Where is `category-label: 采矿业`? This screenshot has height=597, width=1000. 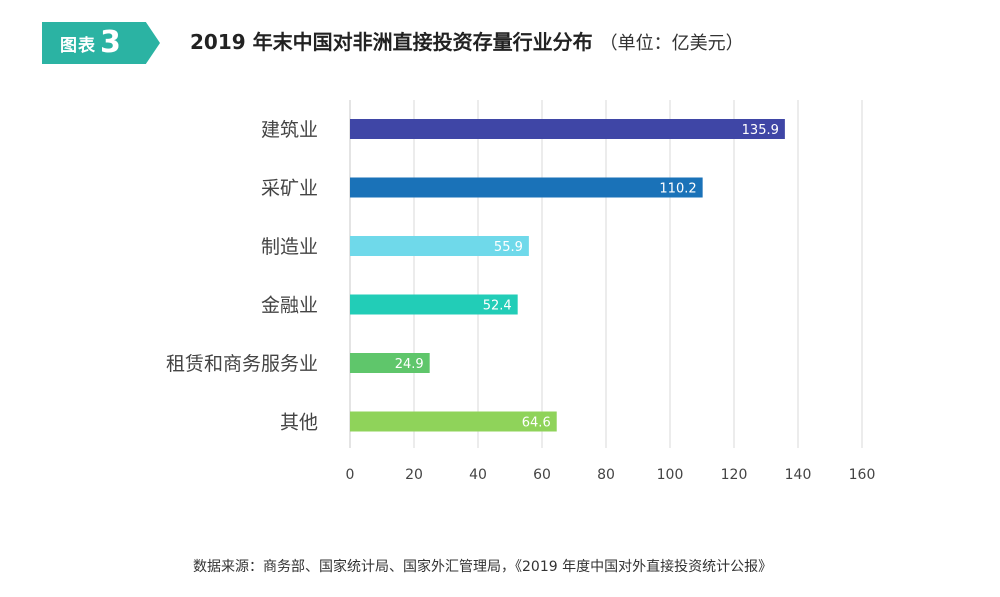
category-label: 采矿业 is located at coordinates (289, 189).